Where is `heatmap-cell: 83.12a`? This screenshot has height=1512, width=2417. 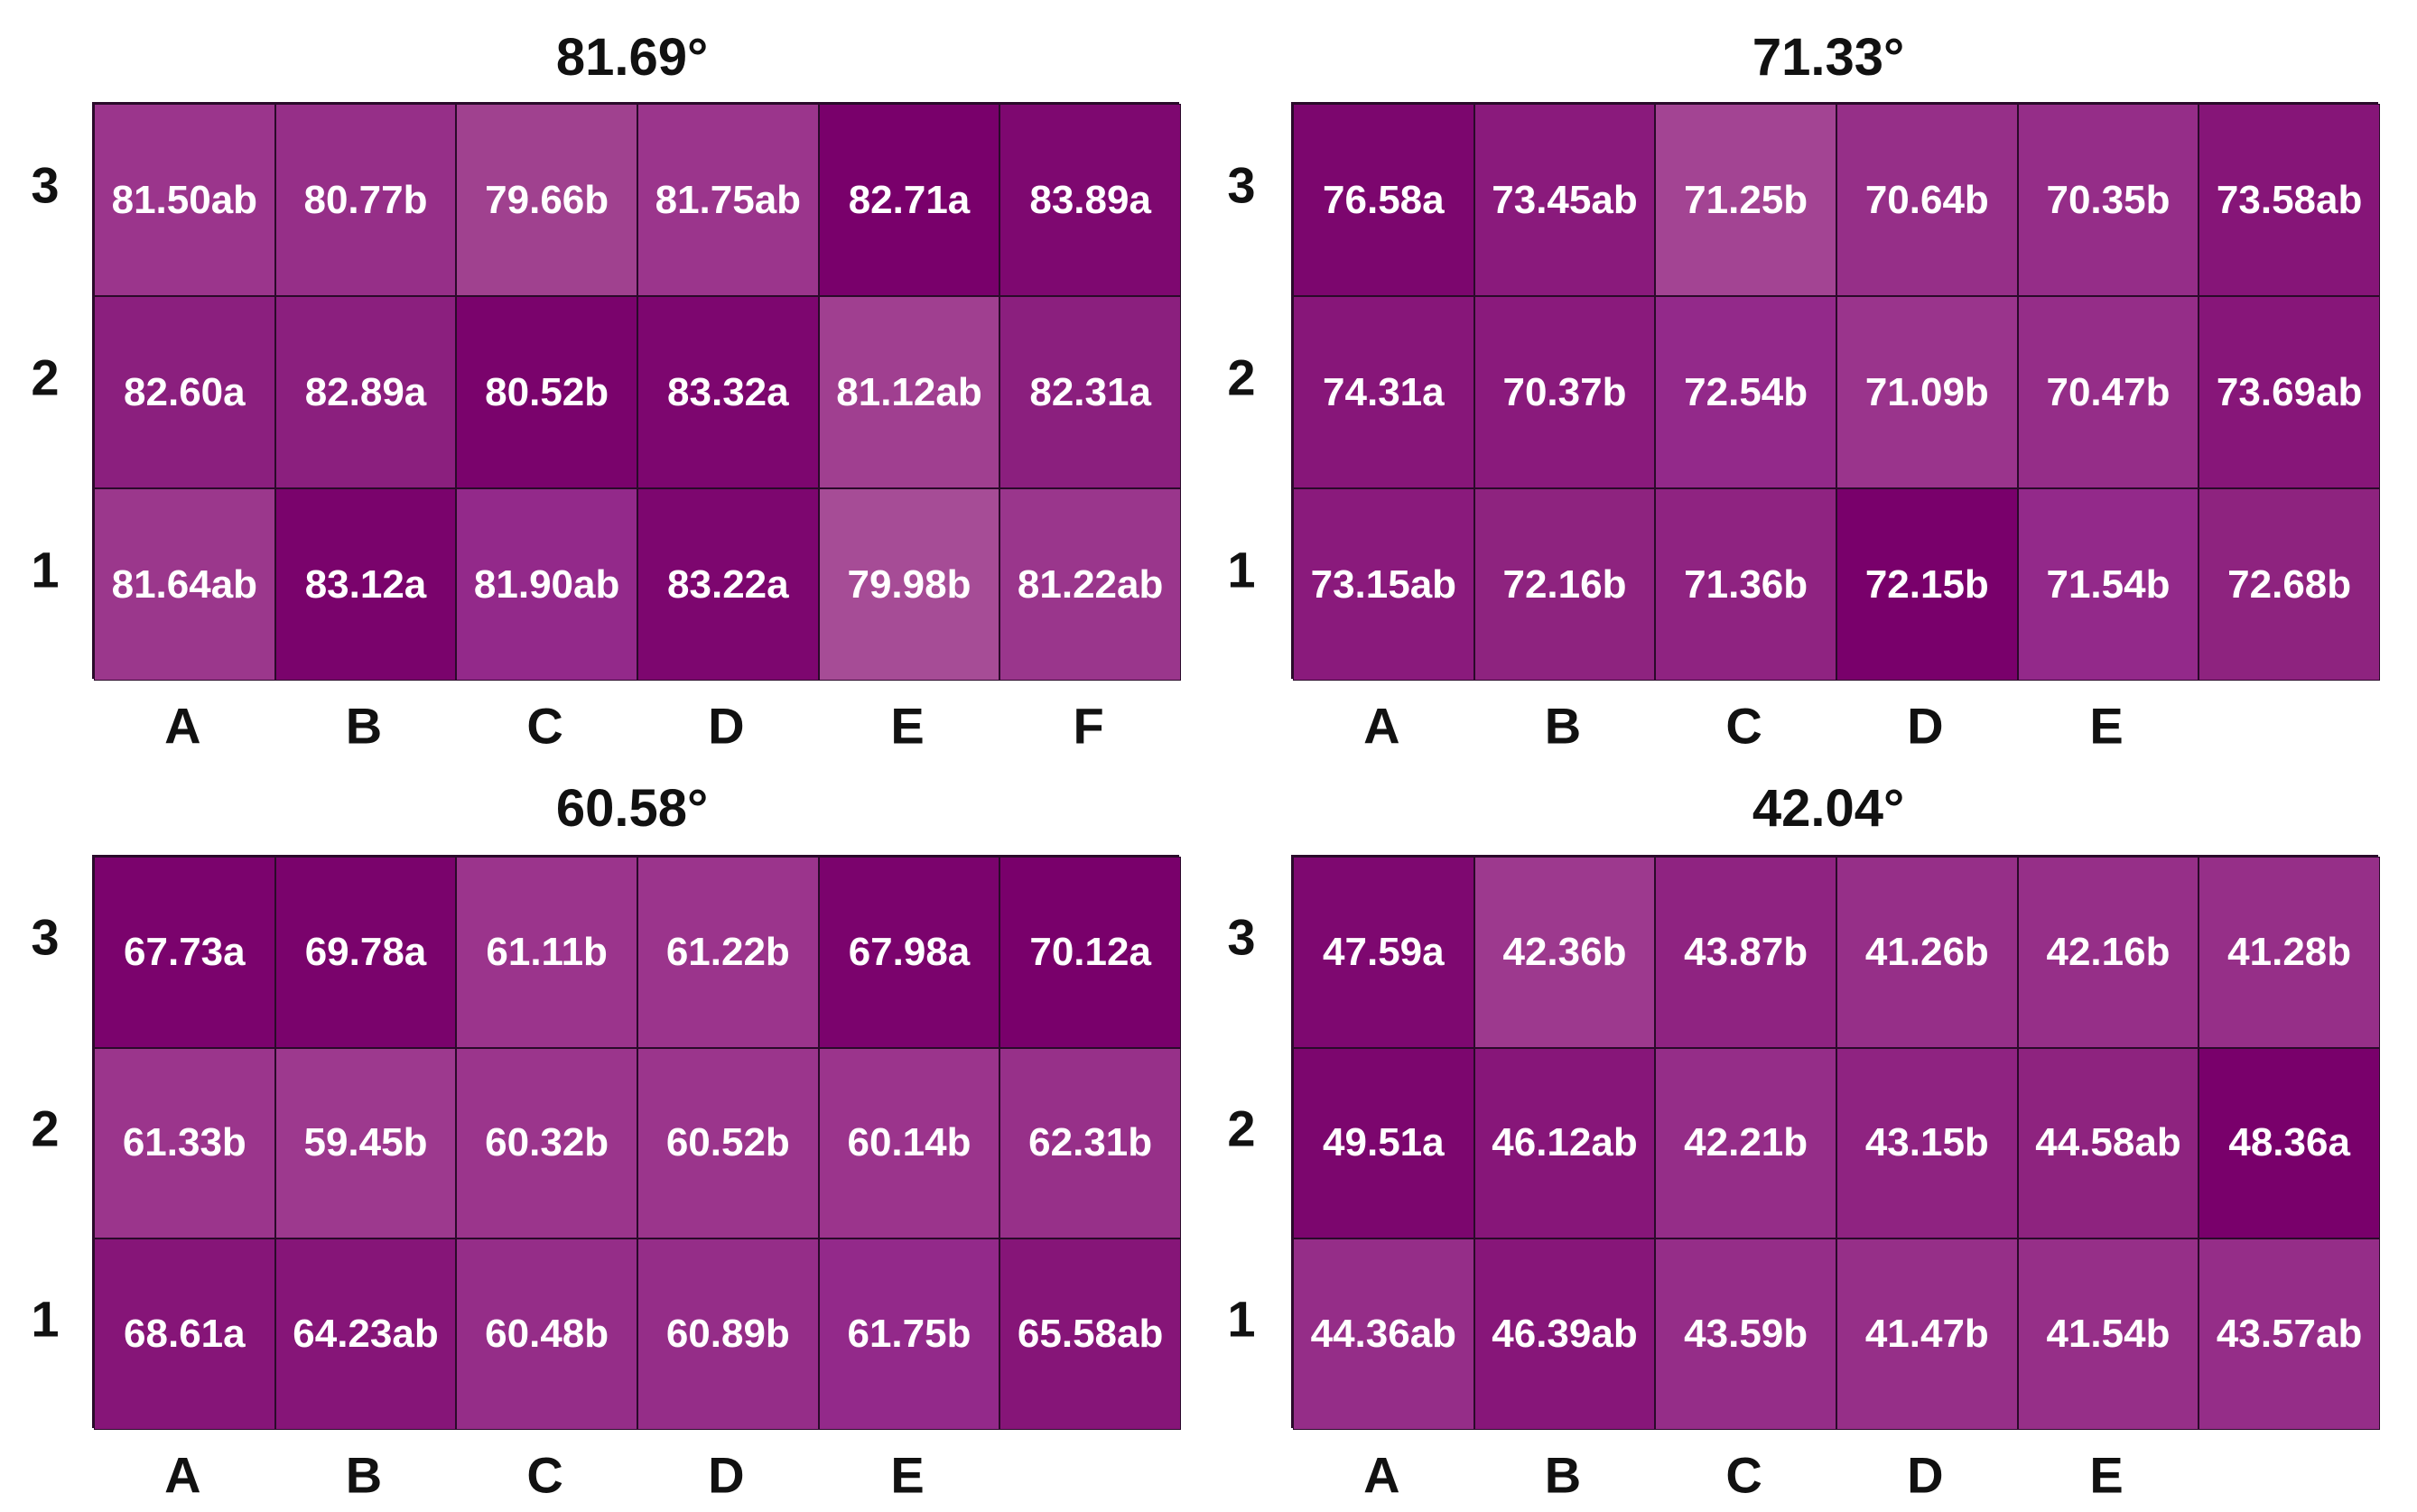 heatmap-cell: 83.12a is located at coordinates (365, 584).